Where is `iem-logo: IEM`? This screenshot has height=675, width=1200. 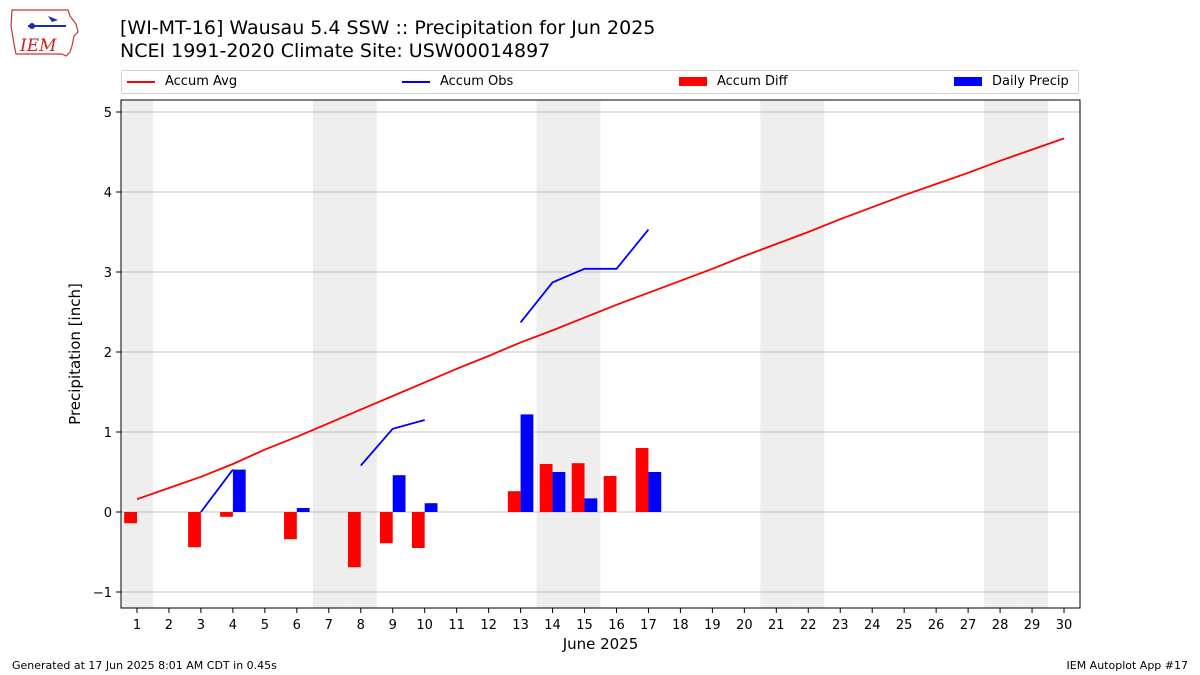 iem-logo: IEM is located at coordinates (44, 33).